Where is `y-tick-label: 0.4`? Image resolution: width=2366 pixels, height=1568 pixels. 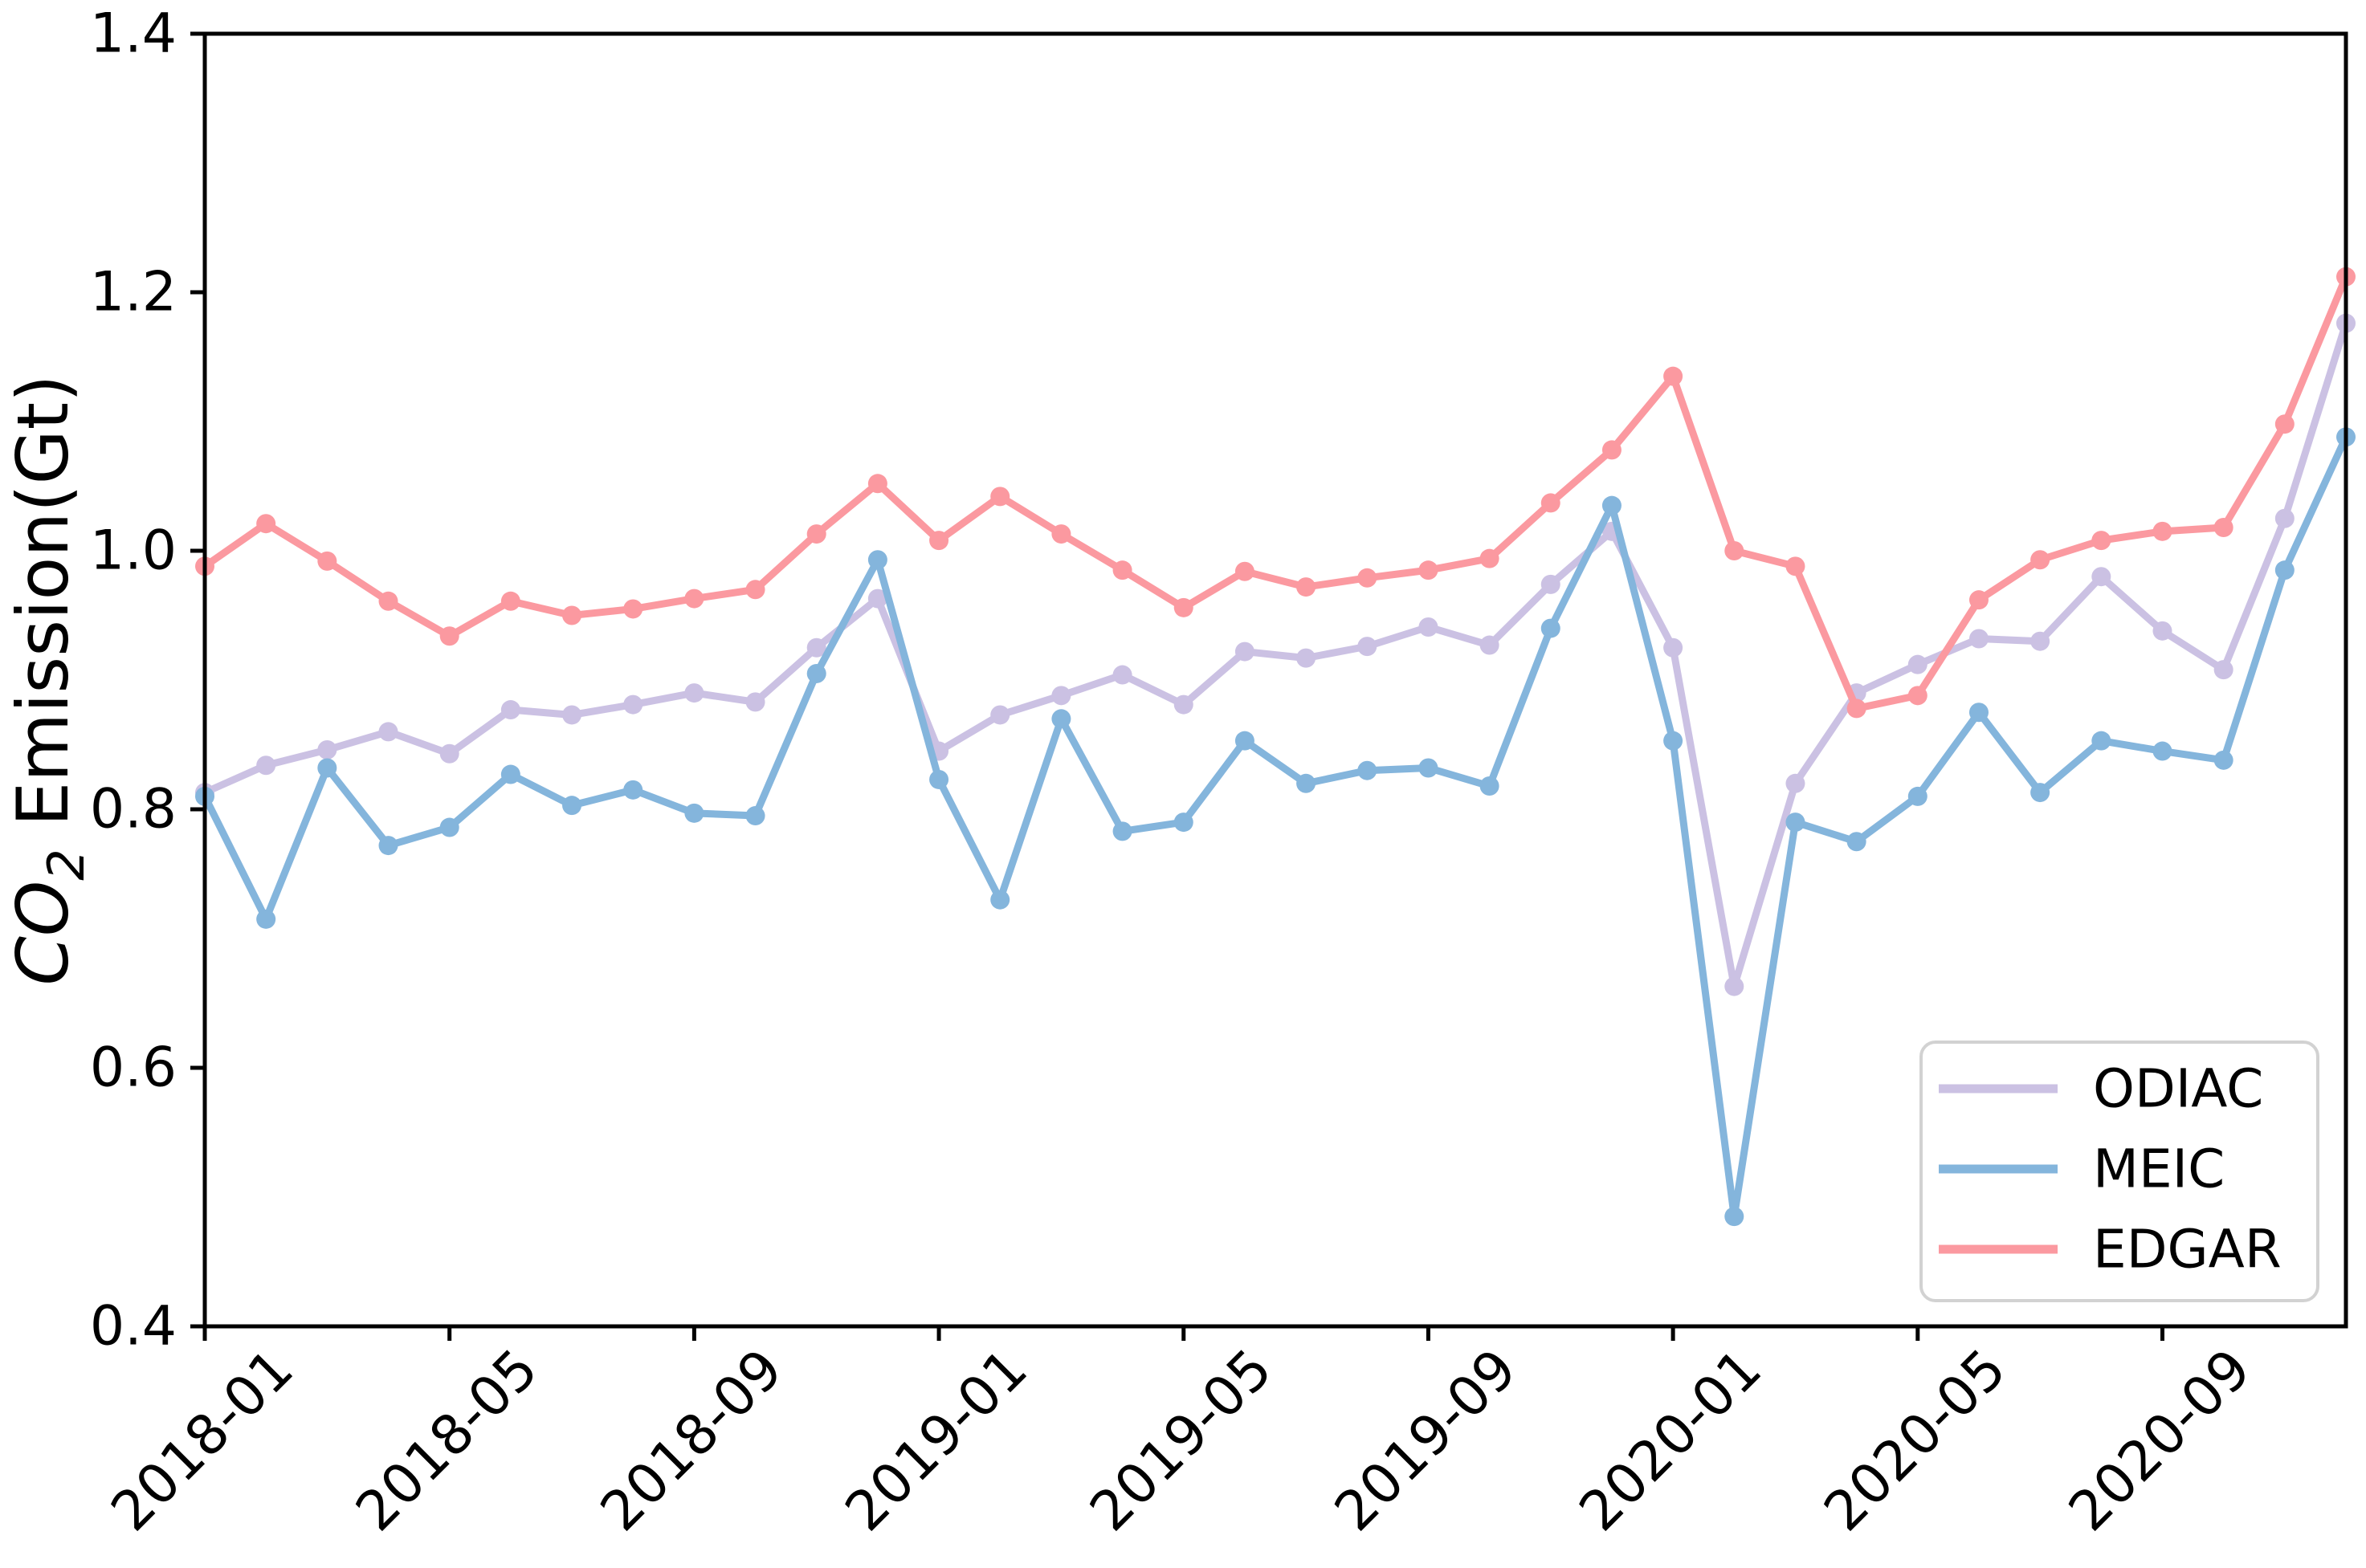
y-tick-label: 0.4 is located at coordinates (133, 1326).